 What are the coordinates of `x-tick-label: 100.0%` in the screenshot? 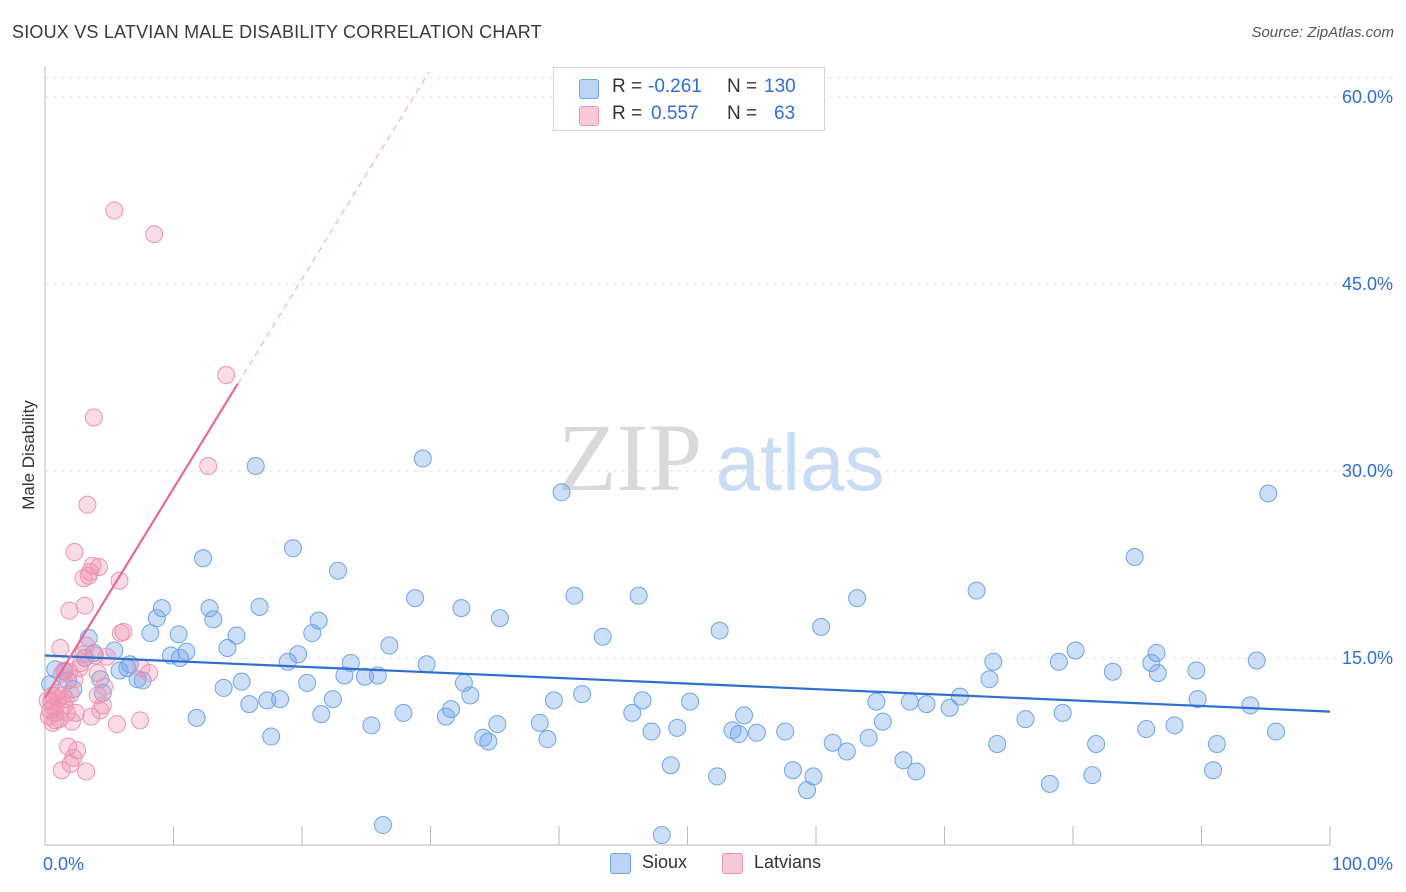 It's located at (1362, 864).